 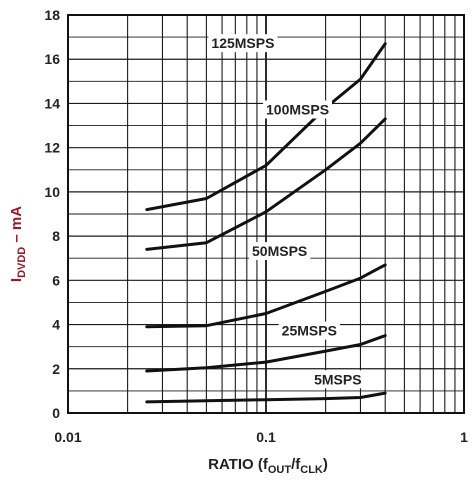 What do you see at coordinates (464, 437) in the screenshot?
I see `x-tick-label: 1` at bounding box center [464, 437].